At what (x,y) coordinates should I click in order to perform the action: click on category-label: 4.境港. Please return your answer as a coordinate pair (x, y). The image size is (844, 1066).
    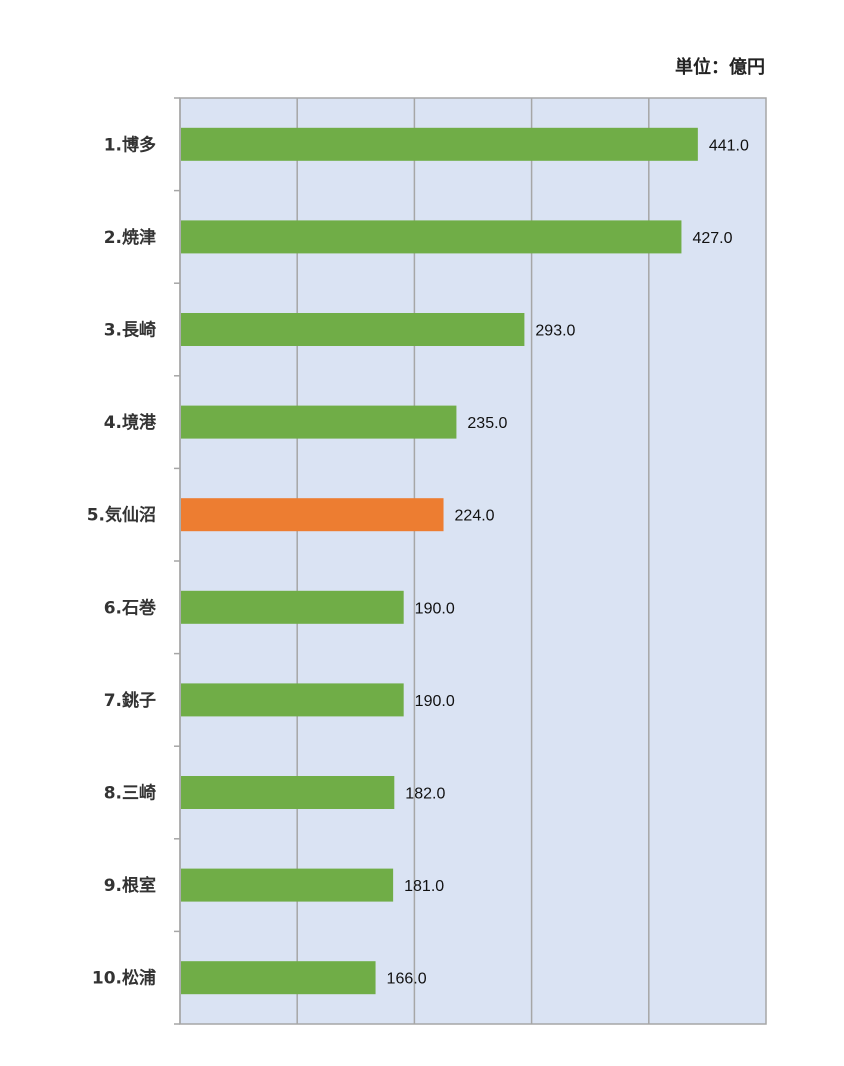
    Looking at the image, I should click on (130, 422).